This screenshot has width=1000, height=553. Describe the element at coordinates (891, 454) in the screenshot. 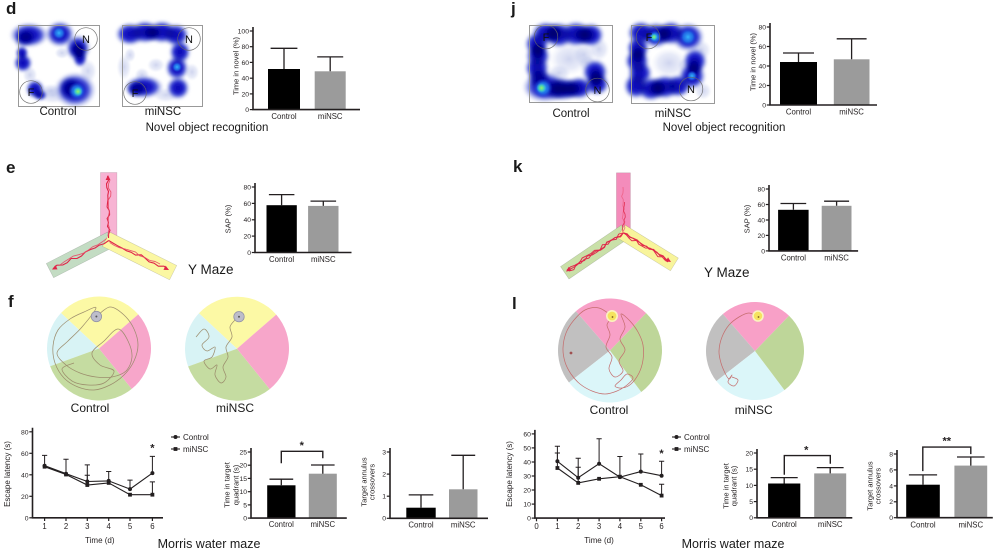

I see `svg-text: 8` at that location.